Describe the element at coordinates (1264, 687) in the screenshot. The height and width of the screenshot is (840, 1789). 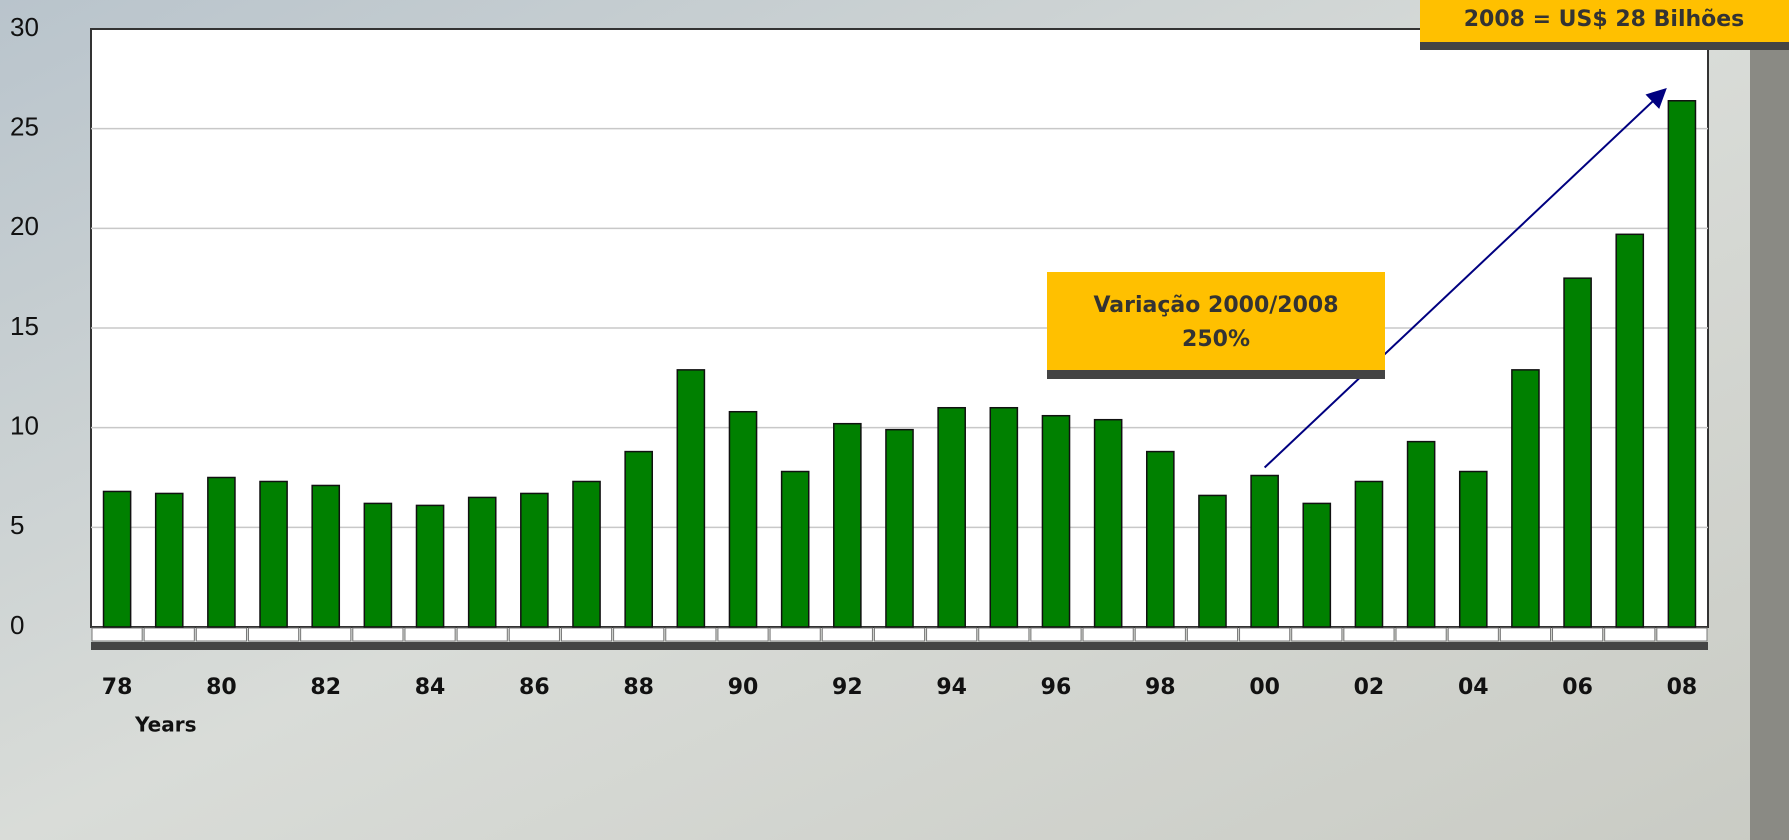
I see `x-tick-label: 00` at that location.